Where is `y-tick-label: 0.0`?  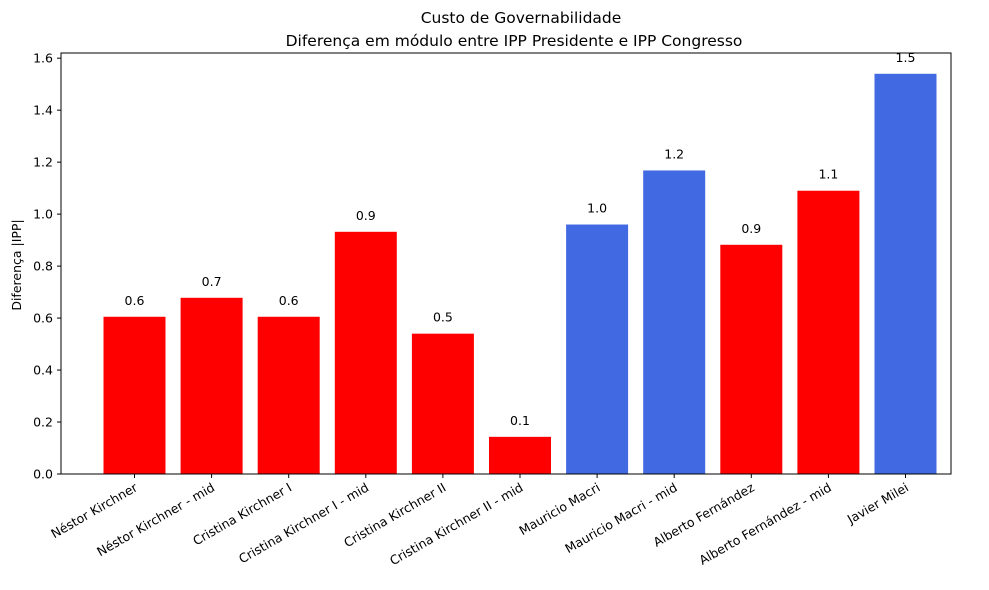
y-tick-label: 0.0 is located at coordinates (43, 474).